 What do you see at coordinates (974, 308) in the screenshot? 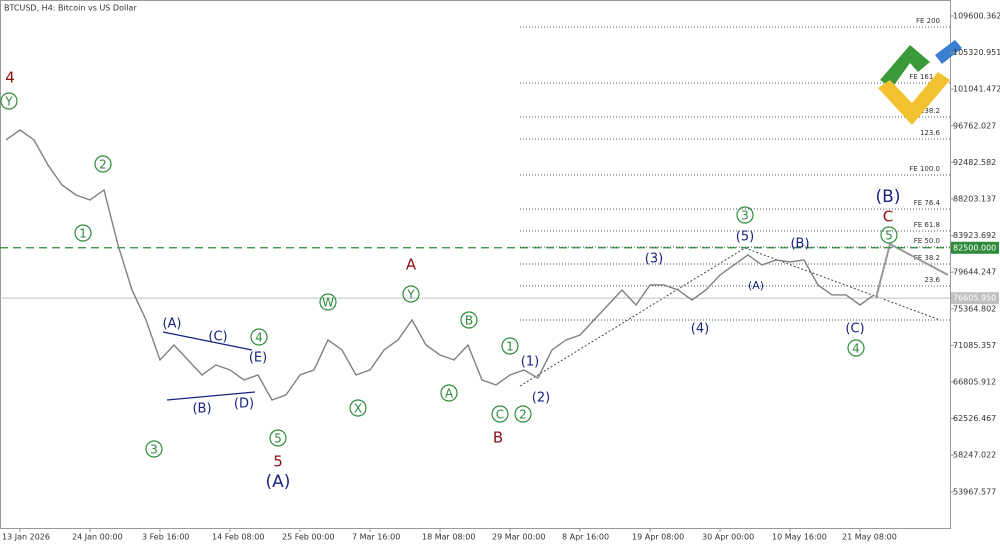
I see `y-tick-label: 75364.802` at bounding box center [974, 308].